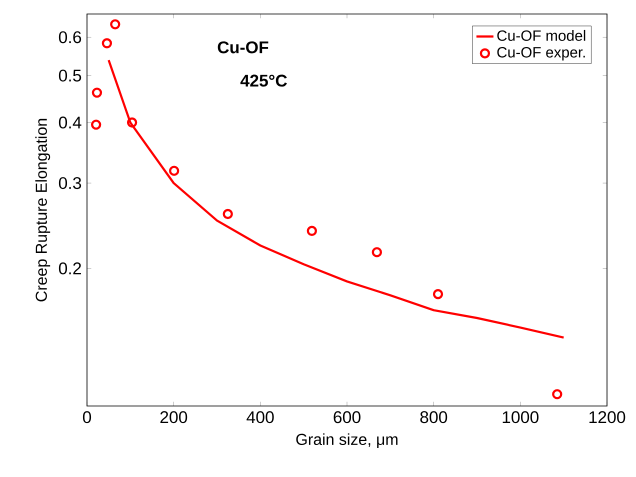  What do you see at coordinates (70, 37) in the screenshot?
I see `y-tick-label: 0.6` at bounding box center [70, 37].